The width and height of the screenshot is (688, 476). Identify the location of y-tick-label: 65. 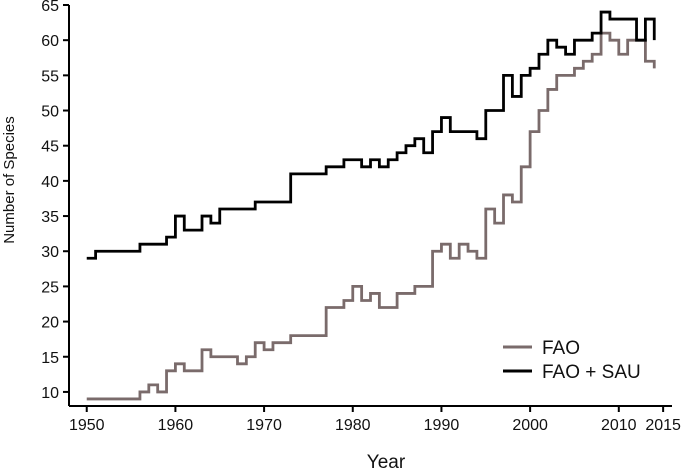
(50, 7).